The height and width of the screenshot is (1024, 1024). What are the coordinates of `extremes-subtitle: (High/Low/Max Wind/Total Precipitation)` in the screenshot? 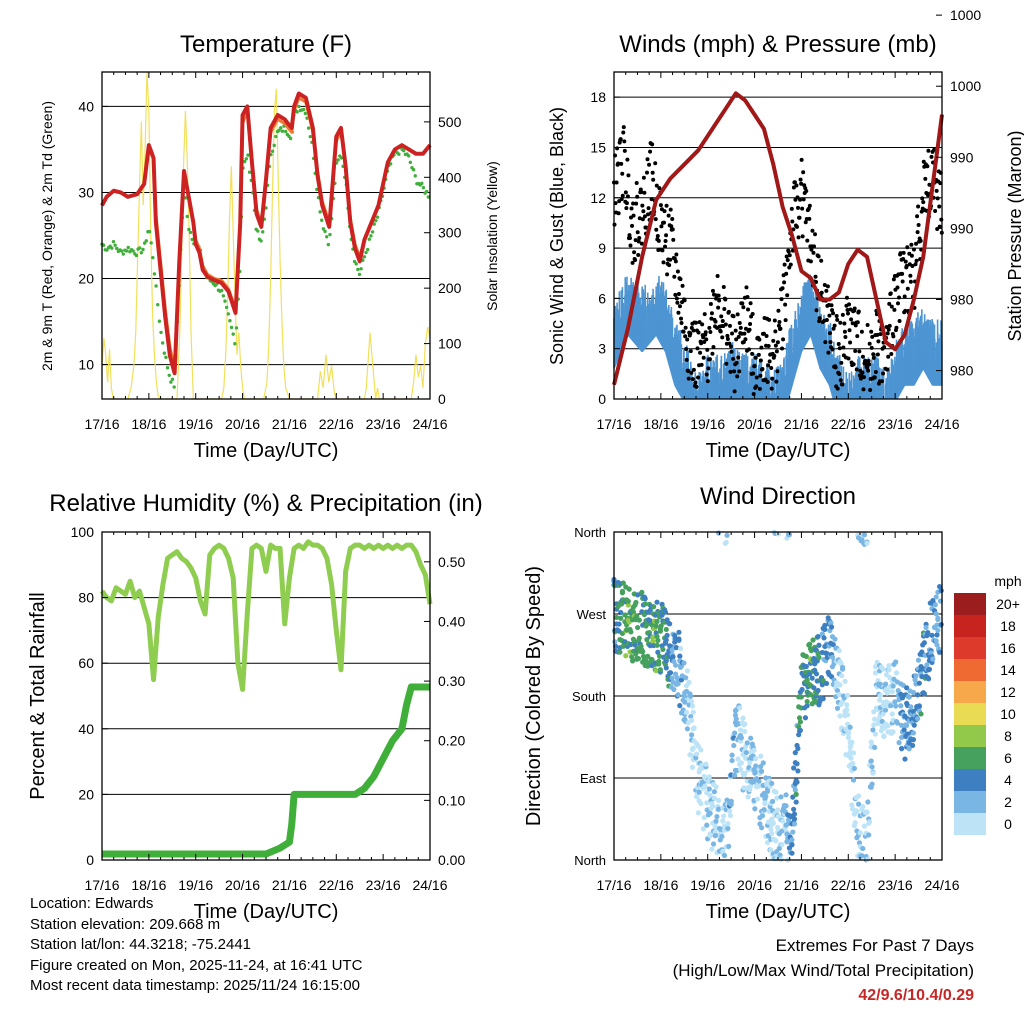 It's located at (823, 970).